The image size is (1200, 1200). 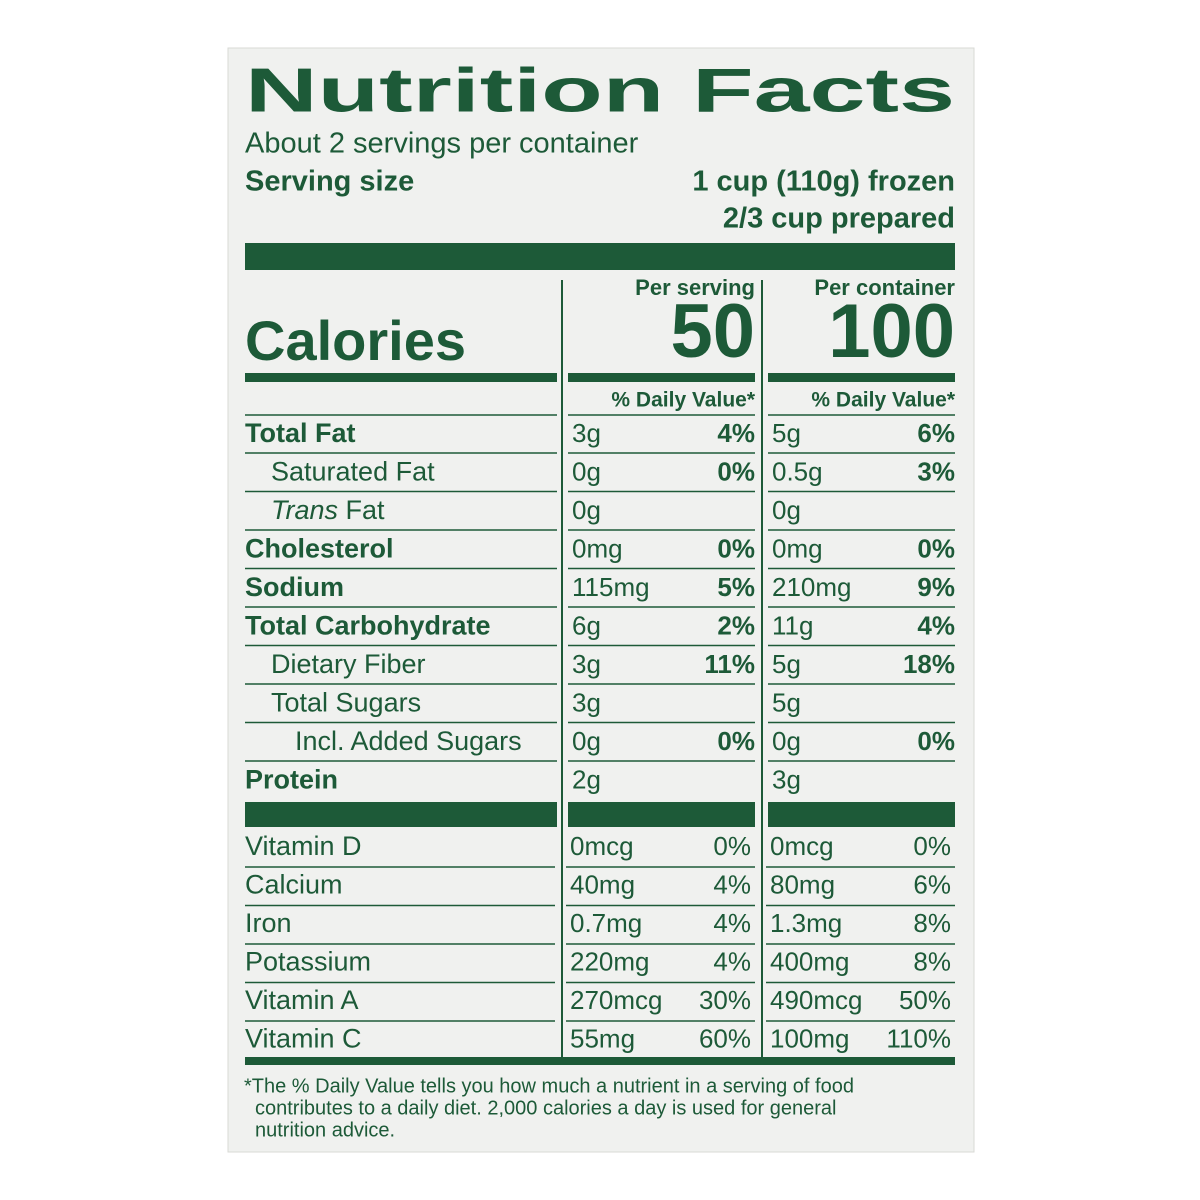 I want to click on daily-value: 11%, so click(x=729, y=664).